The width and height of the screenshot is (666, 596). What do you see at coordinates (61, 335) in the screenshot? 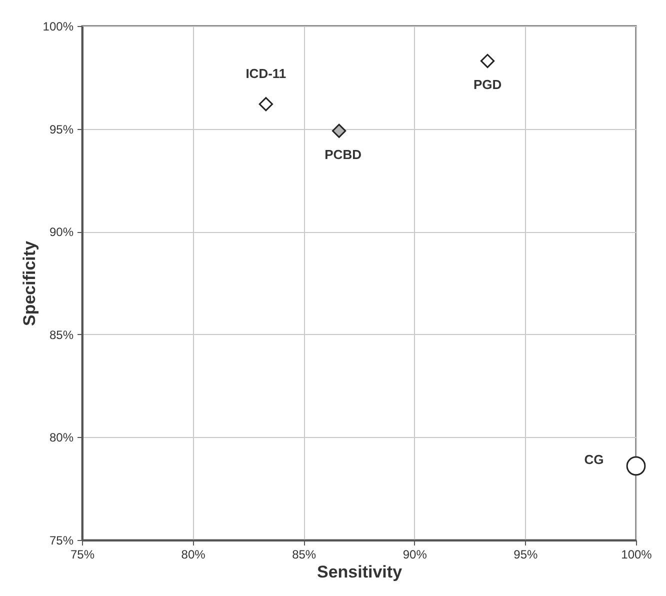
I see `y-tick-label: 85%` at bounding box center [61, 335].